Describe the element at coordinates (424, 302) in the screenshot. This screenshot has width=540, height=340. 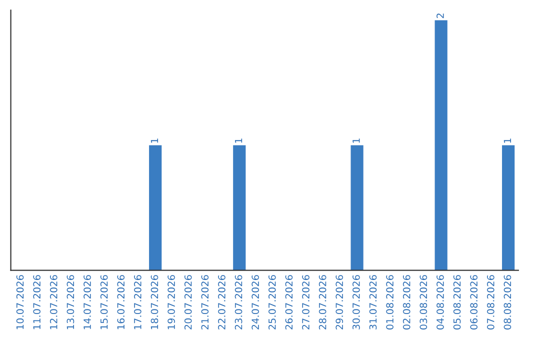
I see `x-tick-label: 03.08.2026` at that location.